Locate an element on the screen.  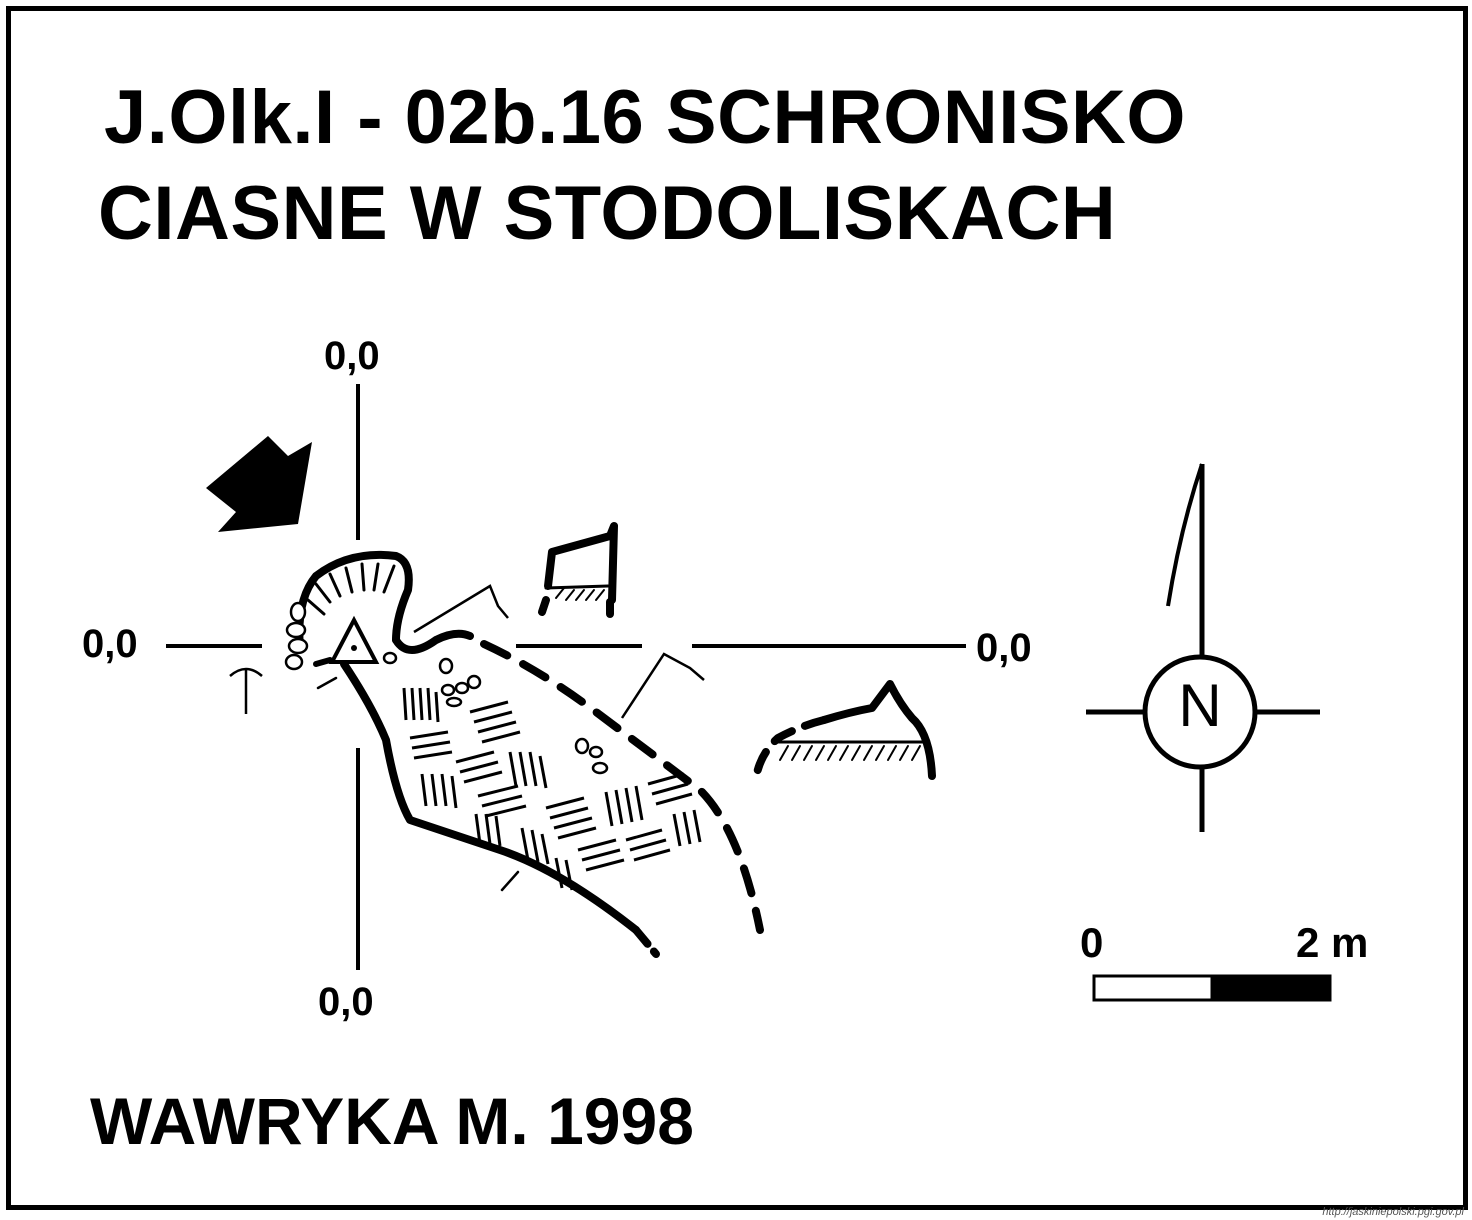
west-wall is located at coordinates (490, 797).